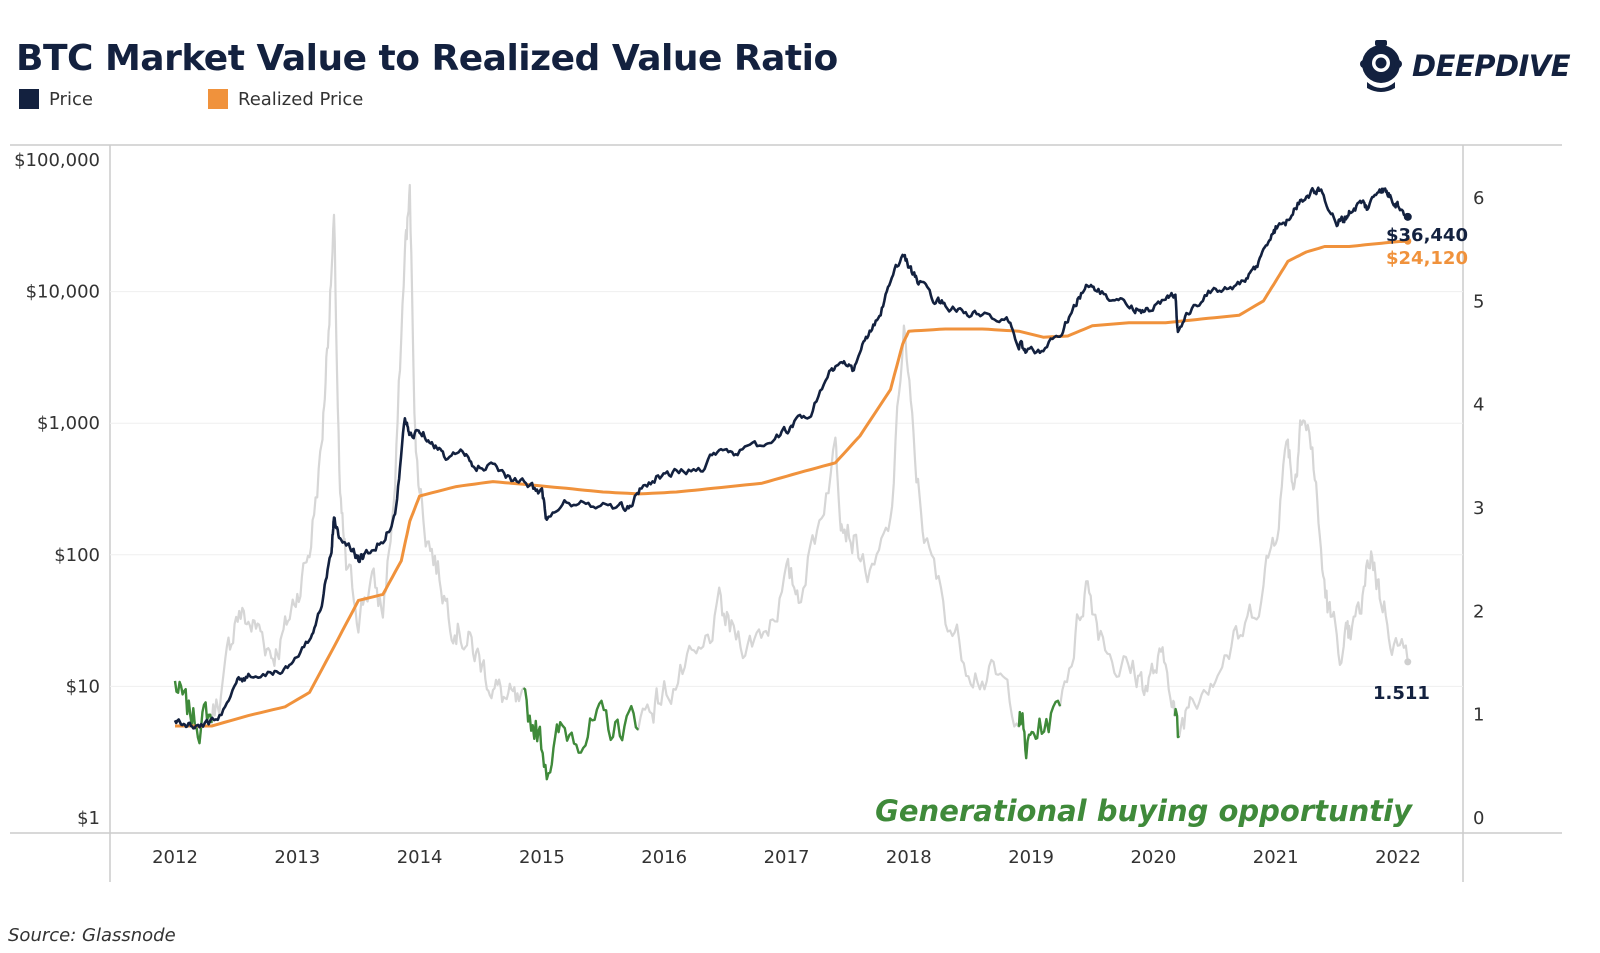  What do you see at coordinates (1401, 693) in the screenshot?
I see `ratio-end-label: 1.511` at bounding box center [1401, 693].